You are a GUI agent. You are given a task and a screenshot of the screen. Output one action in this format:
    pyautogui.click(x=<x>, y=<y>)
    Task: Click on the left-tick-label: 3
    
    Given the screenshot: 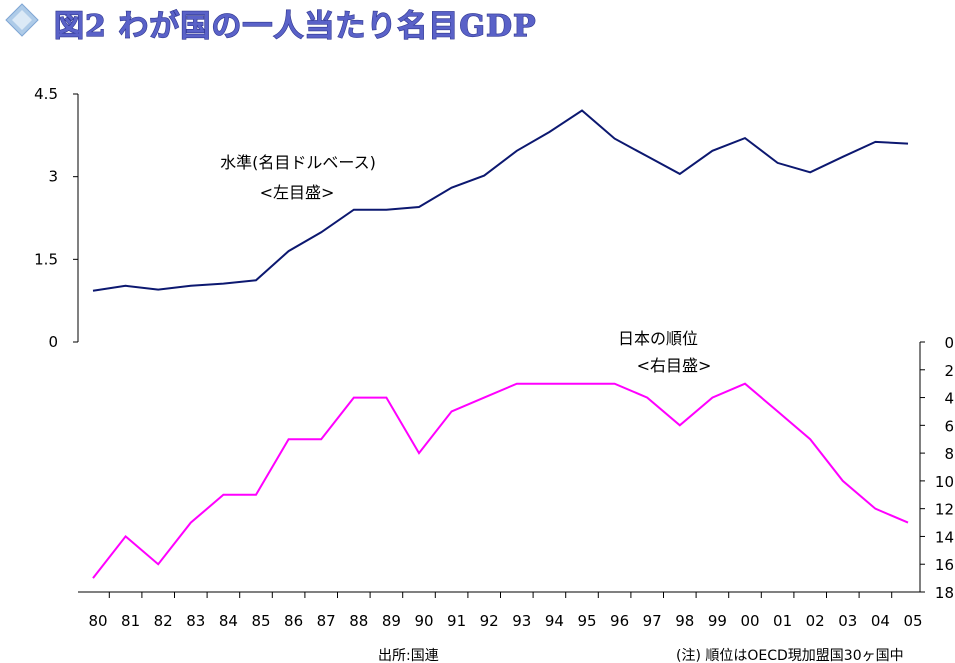 What is the action you would take?
    pyautogui.click(x=53, y=177)
    